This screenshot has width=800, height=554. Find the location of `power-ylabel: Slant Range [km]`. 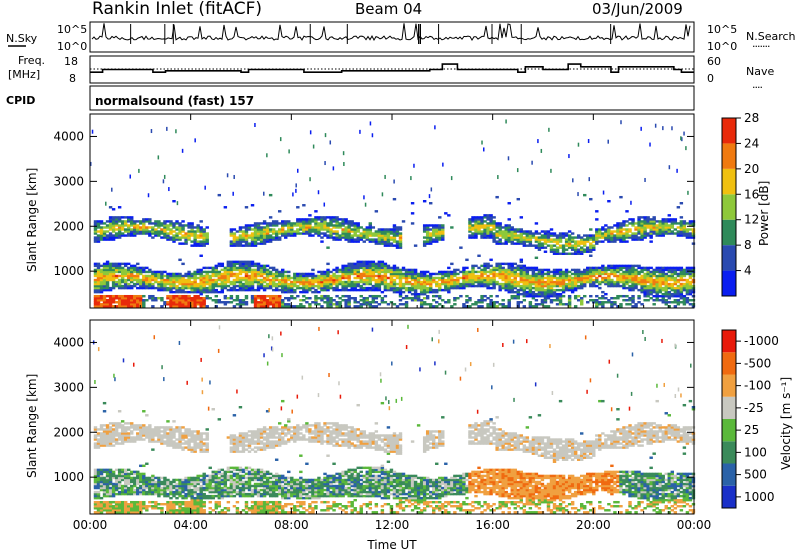

power-ylabel: Slant Range [km] is located at coordinates (32, 220).